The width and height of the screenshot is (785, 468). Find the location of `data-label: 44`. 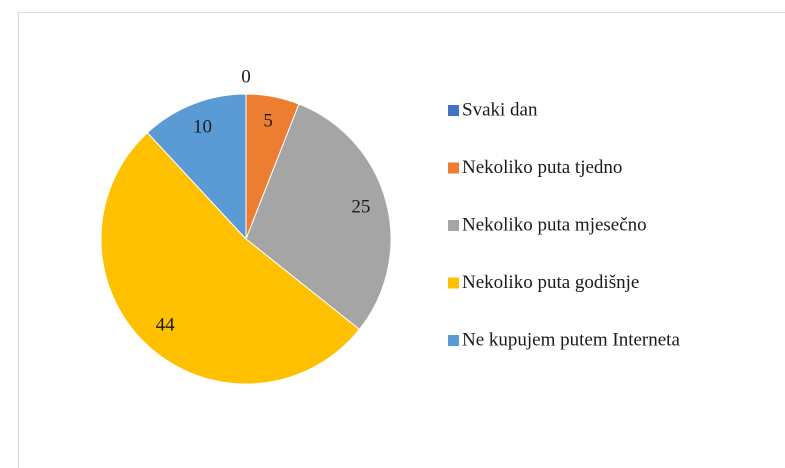

data-label: 44 is located at coordinates (166, 325).